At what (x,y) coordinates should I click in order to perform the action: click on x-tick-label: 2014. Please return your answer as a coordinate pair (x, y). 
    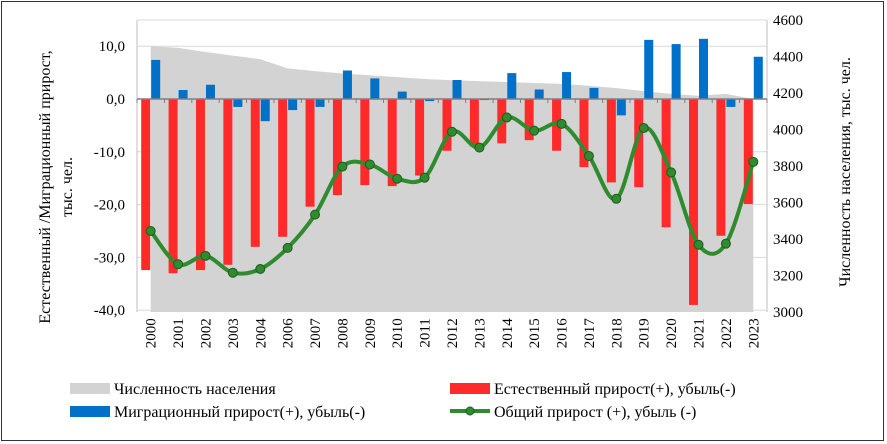
    Looking at the image, I should click on (508, 333).